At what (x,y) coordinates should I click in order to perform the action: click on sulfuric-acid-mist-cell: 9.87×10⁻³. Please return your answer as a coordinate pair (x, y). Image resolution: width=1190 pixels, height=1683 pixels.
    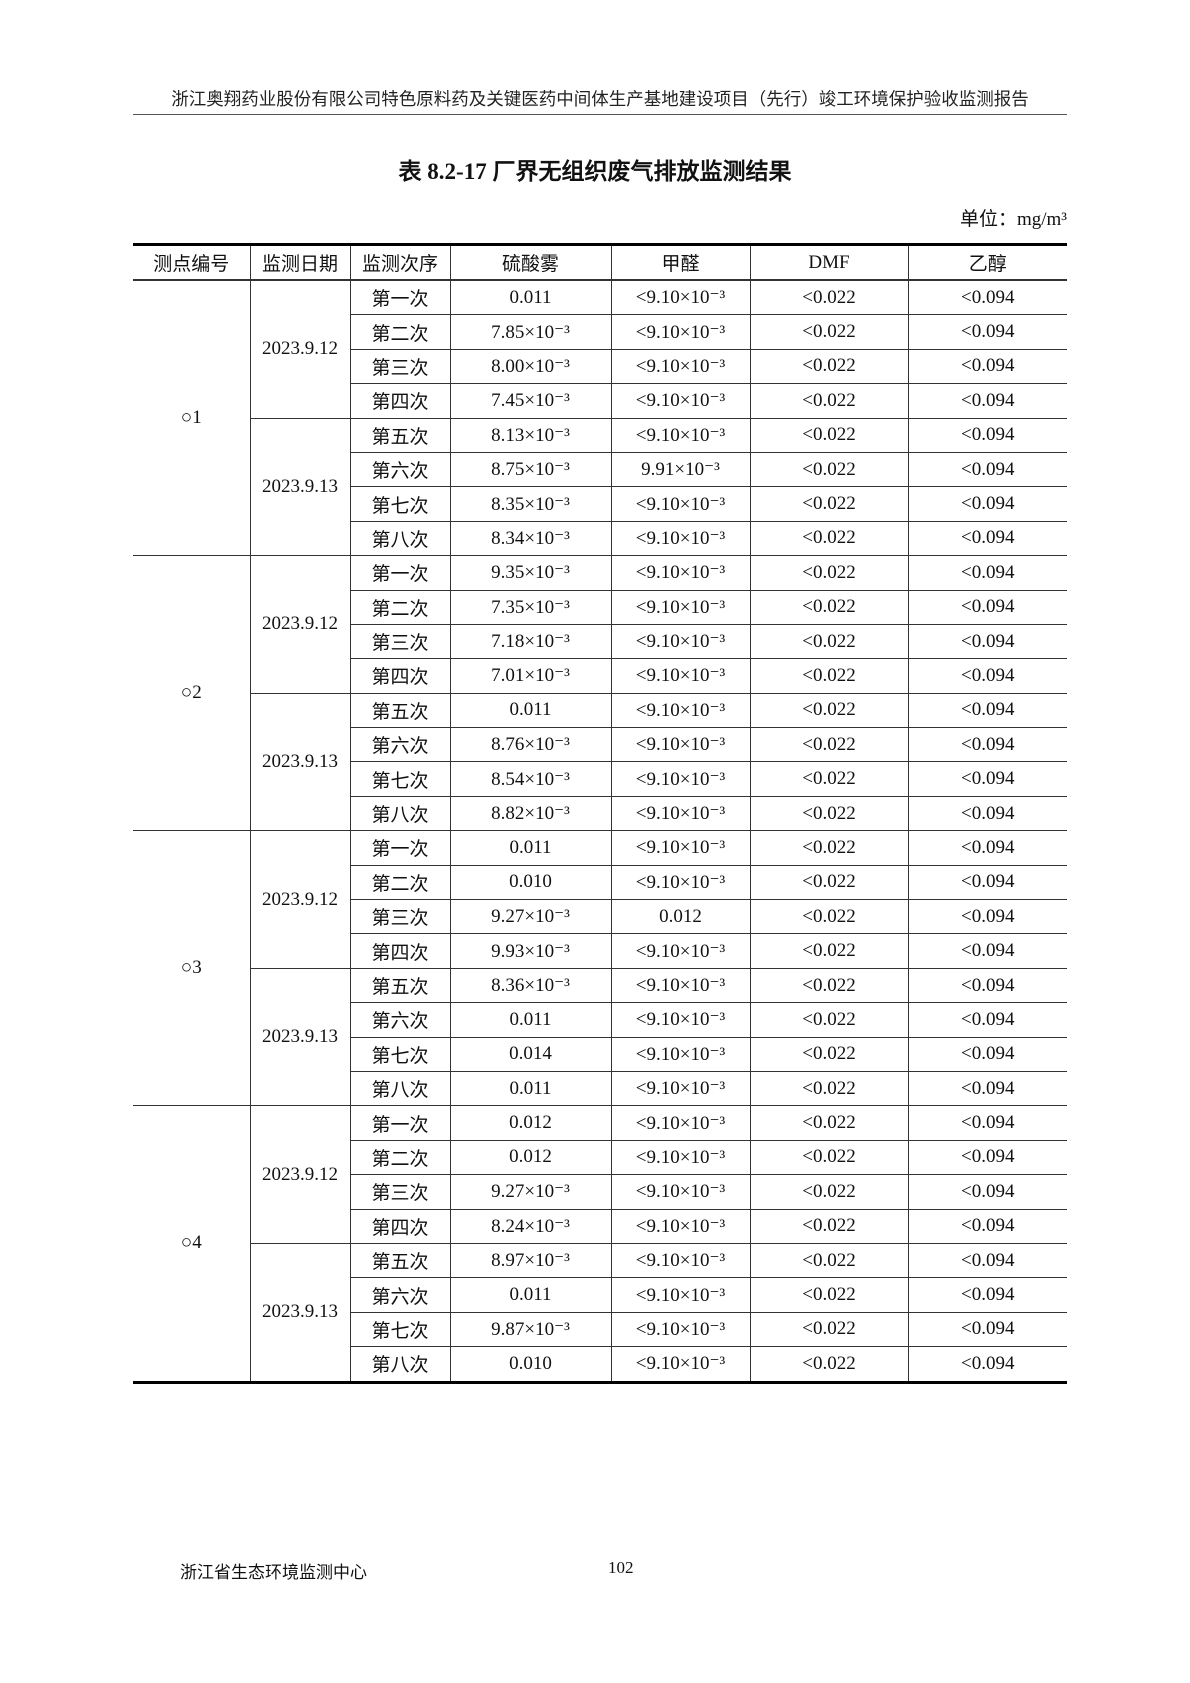
    Looking at the image, I should click on (530, 1329).